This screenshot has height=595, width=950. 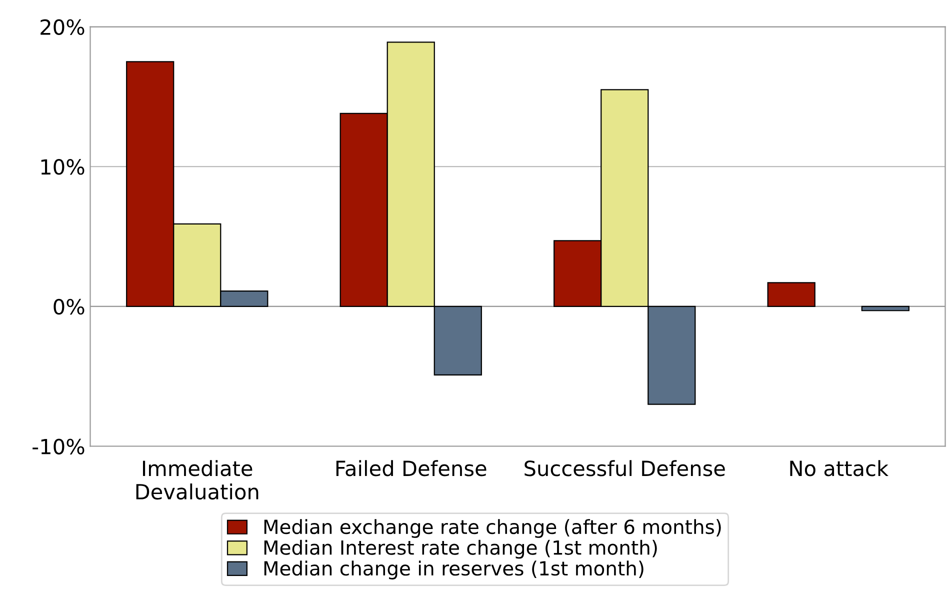 I want to click on y-tick-label: 10%, so click(x=62, y=167).